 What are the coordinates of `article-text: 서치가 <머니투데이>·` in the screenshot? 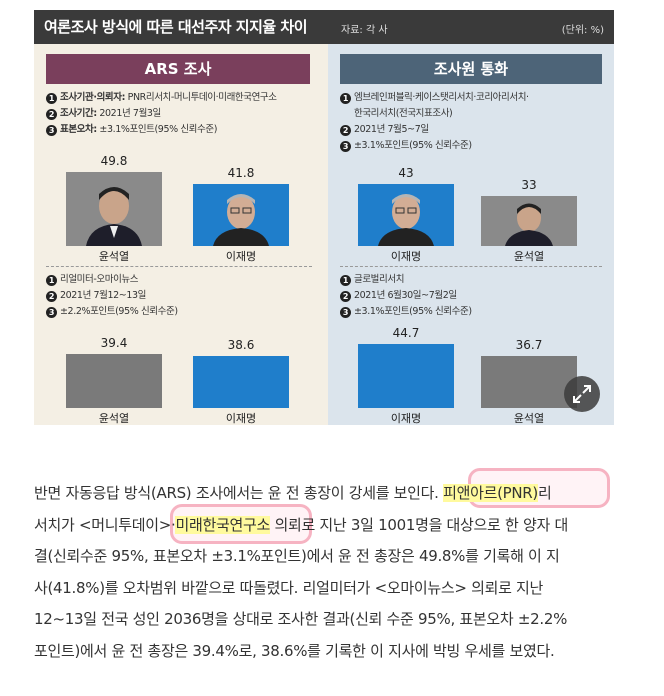 It's located at (105, 524).